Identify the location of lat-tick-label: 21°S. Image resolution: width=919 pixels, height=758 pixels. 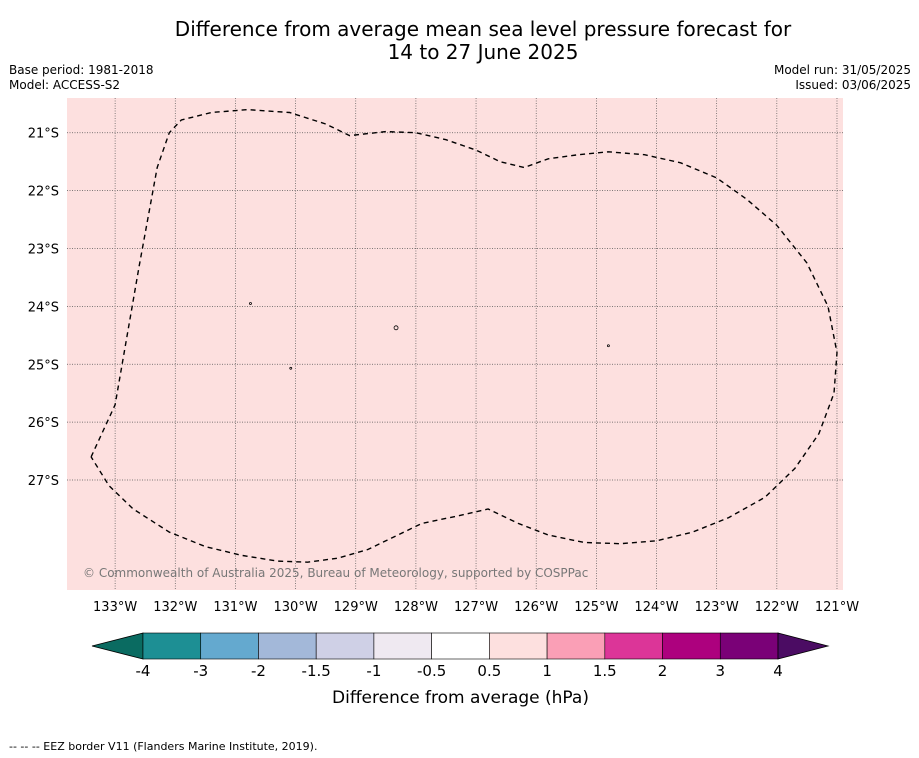
(43, 134).